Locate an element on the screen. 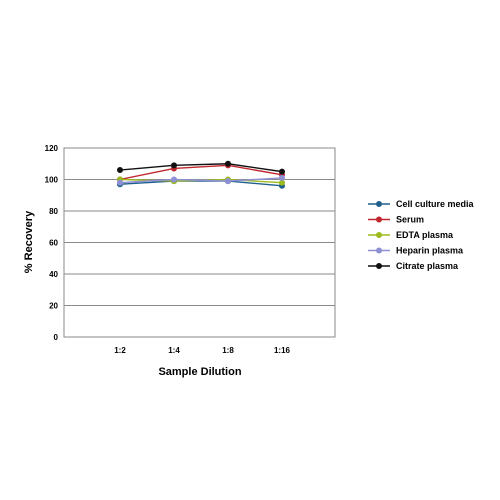 The image size is (500, 500). legend-label: EDTA plasma is located at coordinates (425, 235).